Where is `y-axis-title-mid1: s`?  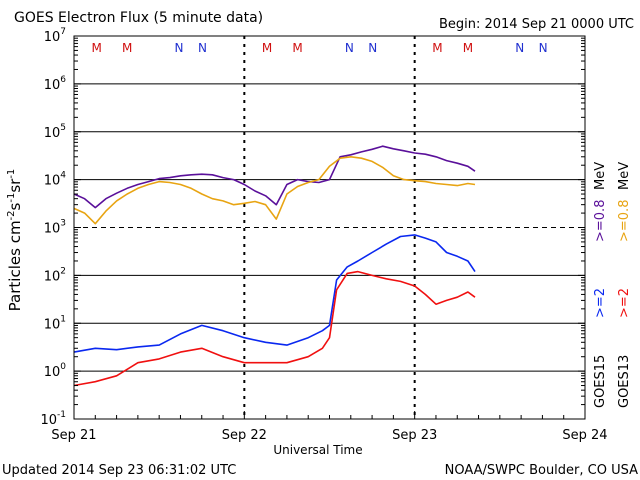 y-axis-title-mid1: s is located at coordinates (15, 206).